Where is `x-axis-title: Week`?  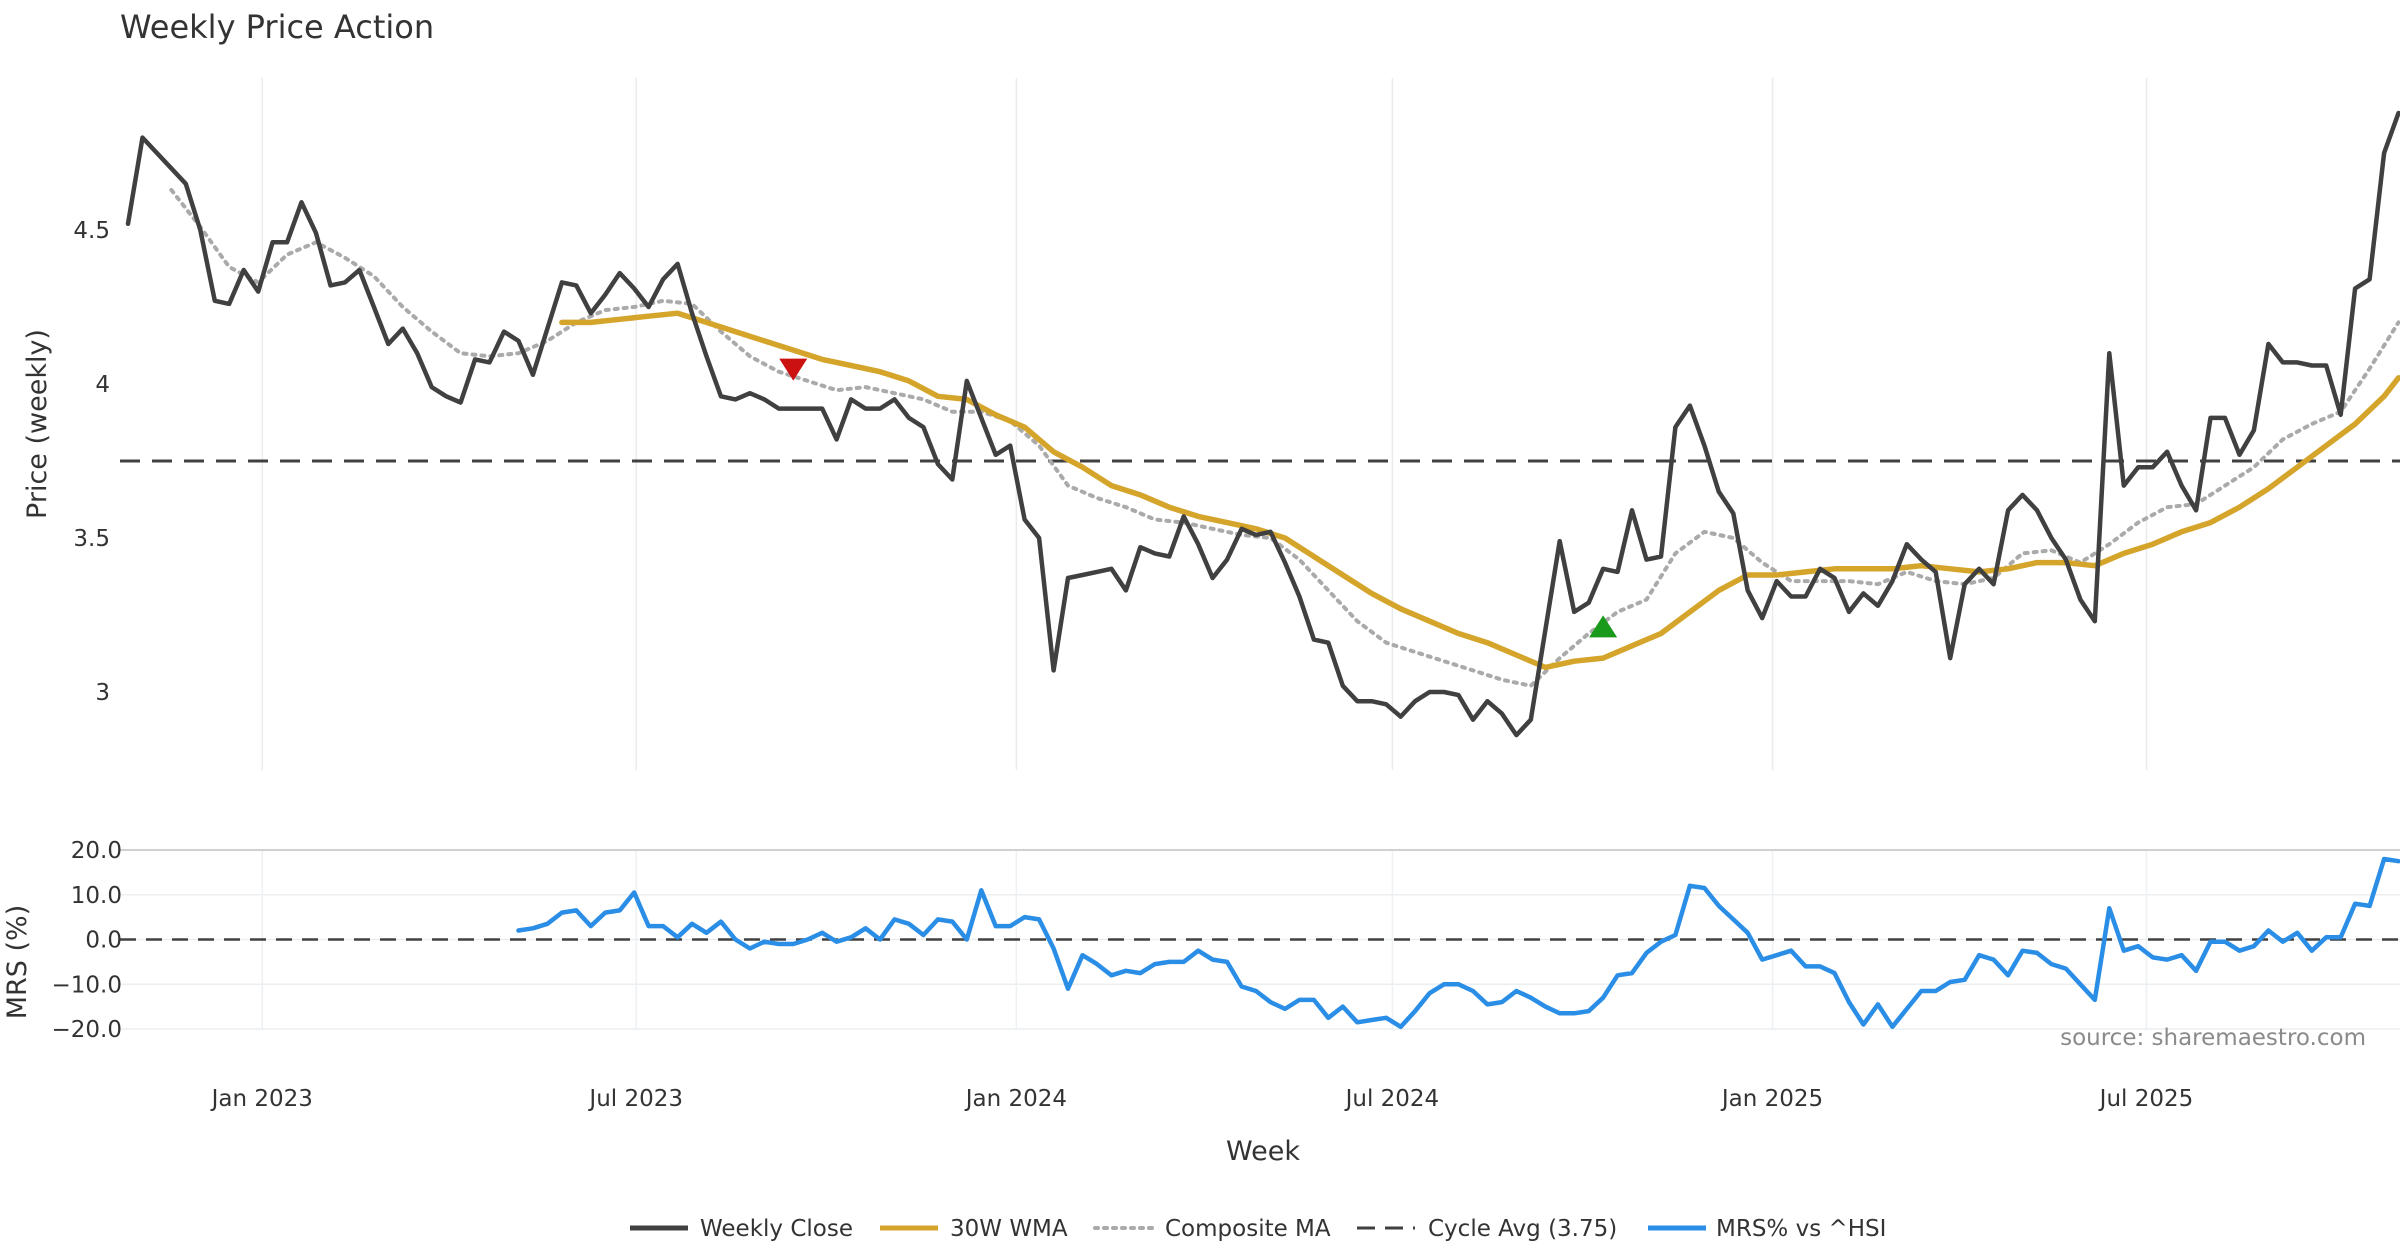
x-axis-title: Week is located at coordinates (1263, 1151).